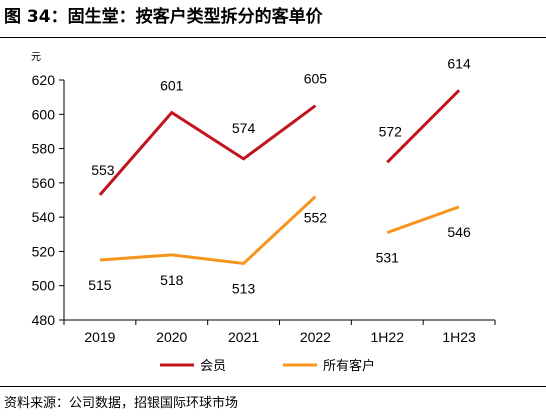 The height and width of the screenshot is (418, 546). Describe the element at coordinates (316, 79) in the screenshot. I see `data-label-member: 605` at that location.